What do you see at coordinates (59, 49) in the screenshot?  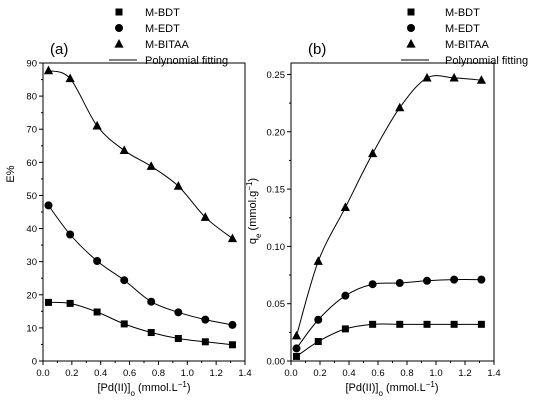 I see `panel-label: (a)` at bounding box center [59, 49].